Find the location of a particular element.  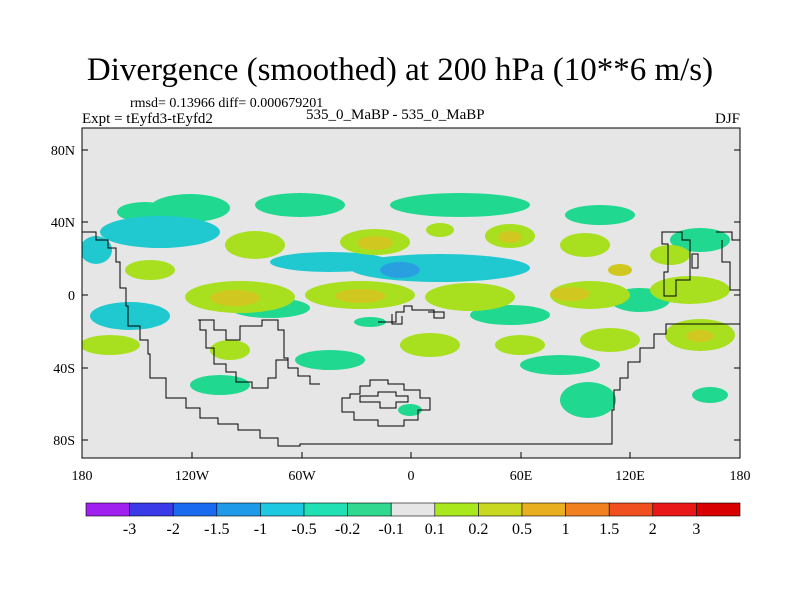

colorbar-label: 3 is located at coordinates (696, 529).